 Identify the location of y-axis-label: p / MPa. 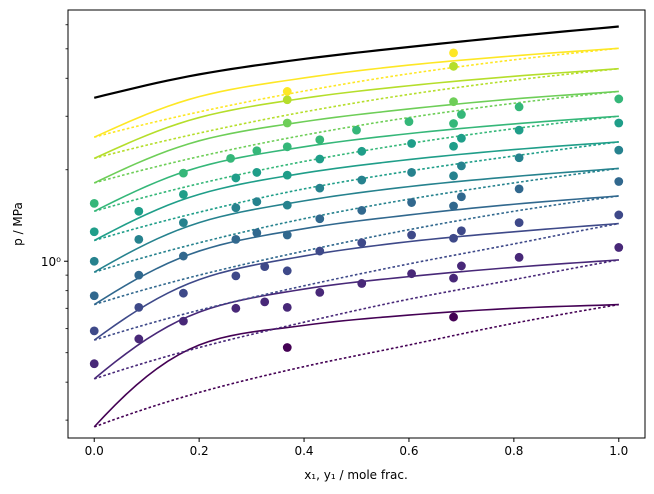
(18, 224).